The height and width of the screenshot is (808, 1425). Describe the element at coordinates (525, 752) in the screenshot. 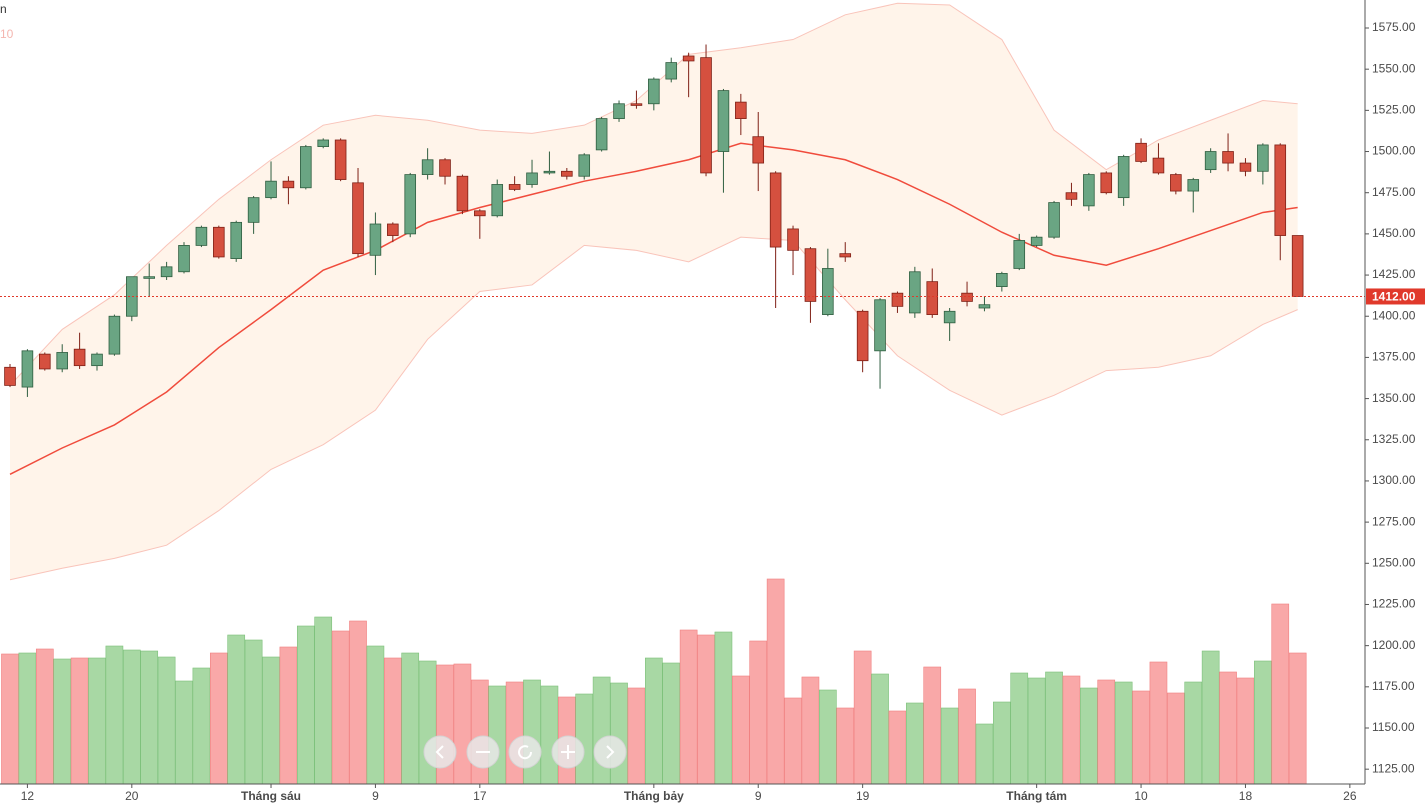

I see `reset-button` at that location.